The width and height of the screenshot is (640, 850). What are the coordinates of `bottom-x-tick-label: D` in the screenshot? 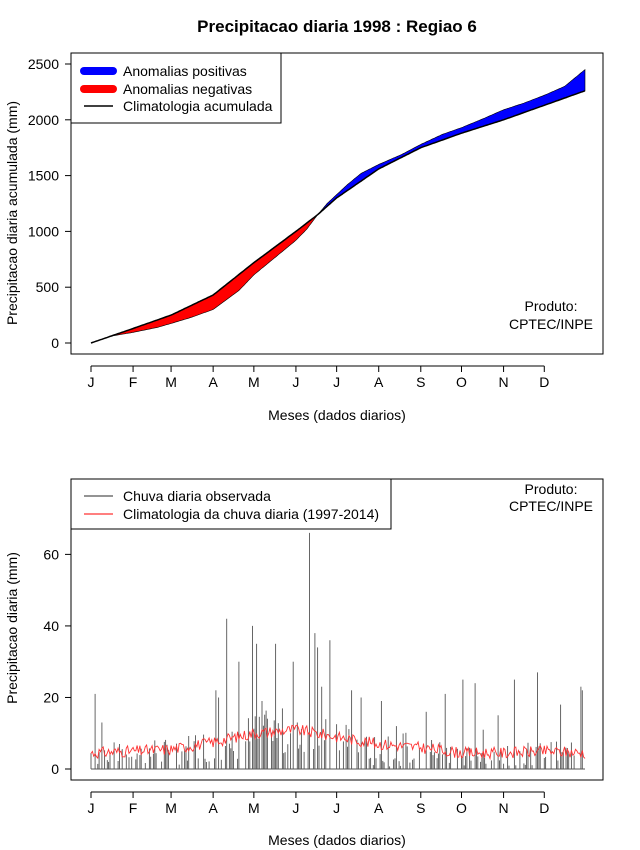 It's located at (544, 808).